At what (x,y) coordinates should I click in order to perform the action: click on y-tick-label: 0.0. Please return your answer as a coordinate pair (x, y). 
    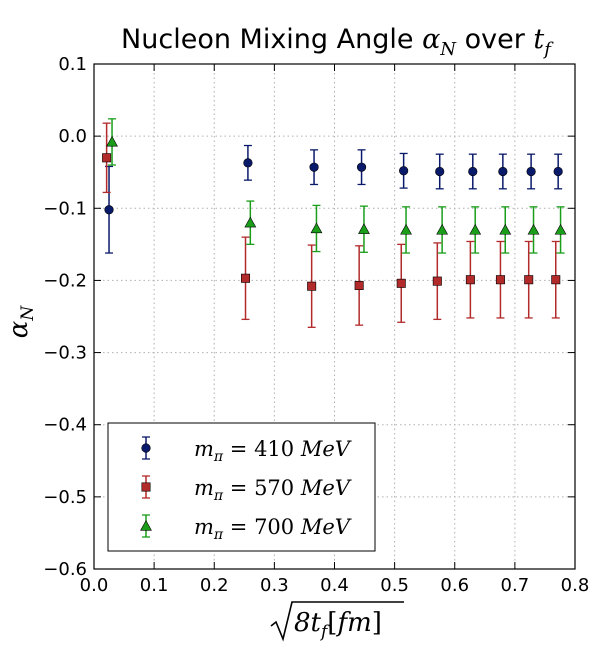
    Looking at the image, I should click on (72, 136).